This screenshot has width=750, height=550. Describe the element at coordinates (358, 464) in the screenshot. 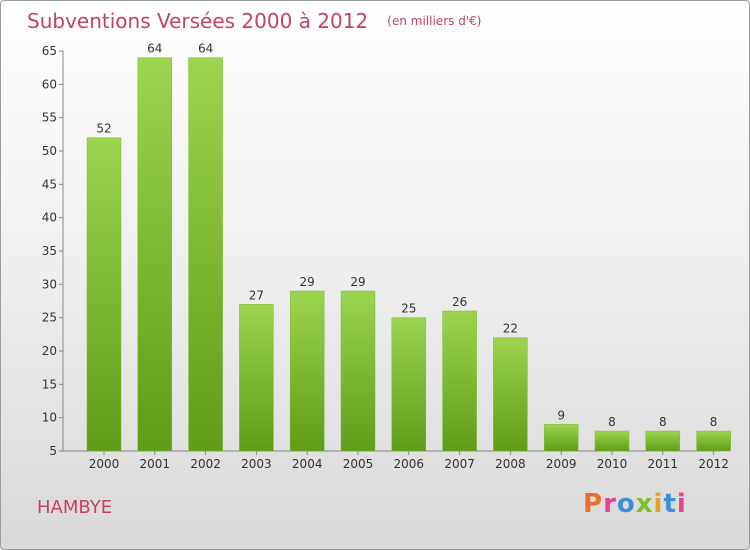

I see `x-tick-label-2005: 2005` at that location.